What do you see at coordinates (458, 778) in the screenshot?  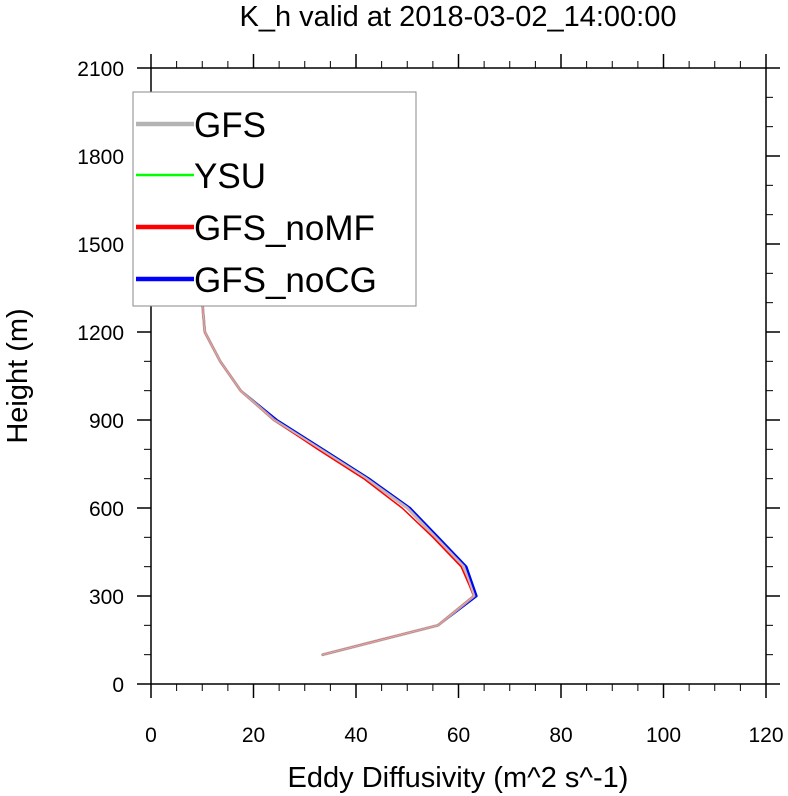 I see `x-axis-label: Eddy Diffusivity (m^2 s^-1)` at bounding box center [458, 778].